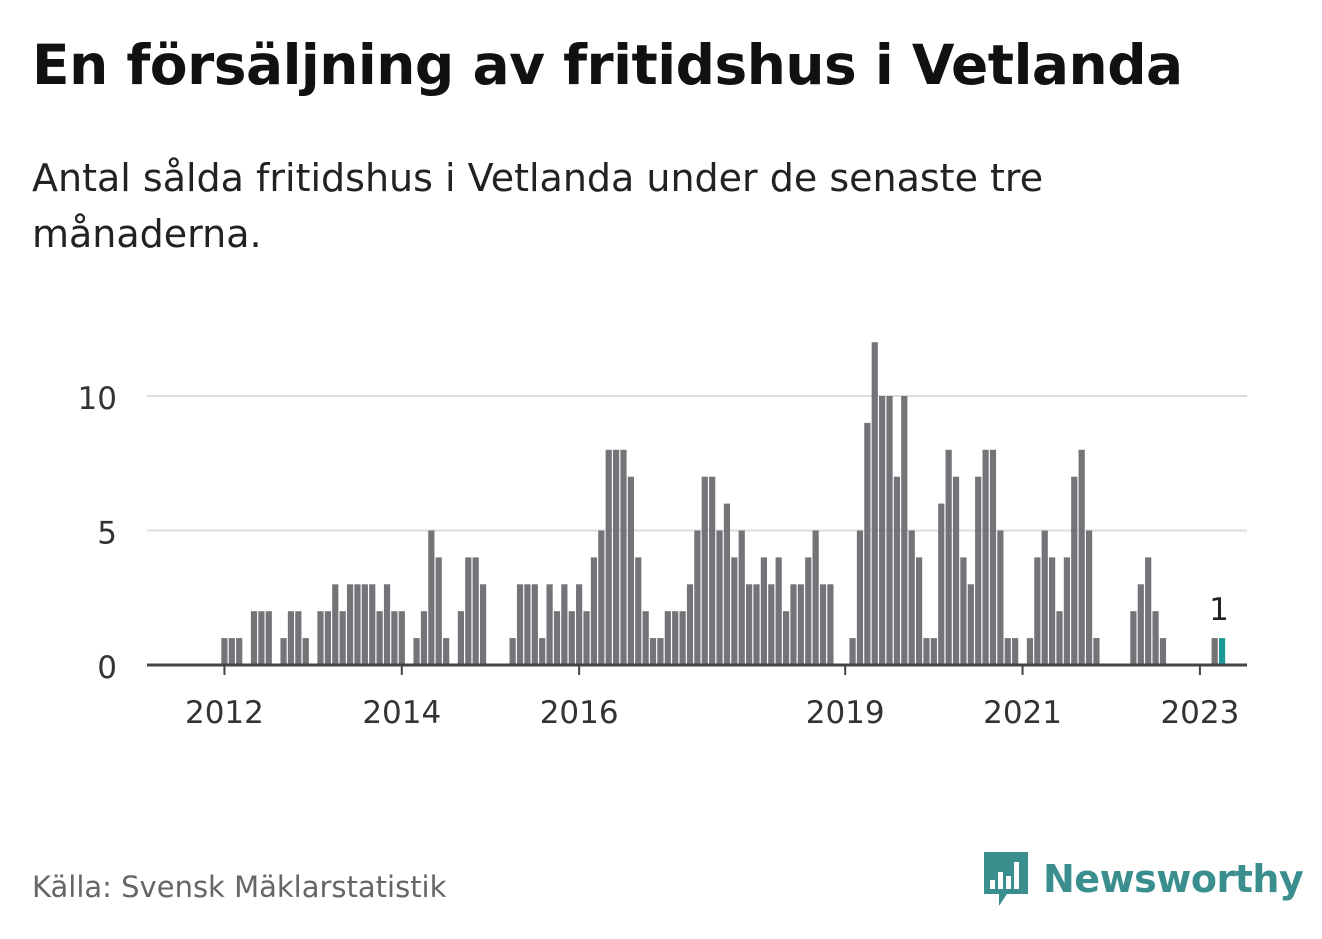  Describe the element at coordinates (1022, 713) in the screenshot. I see `x-tick-label: 2021` at that location.